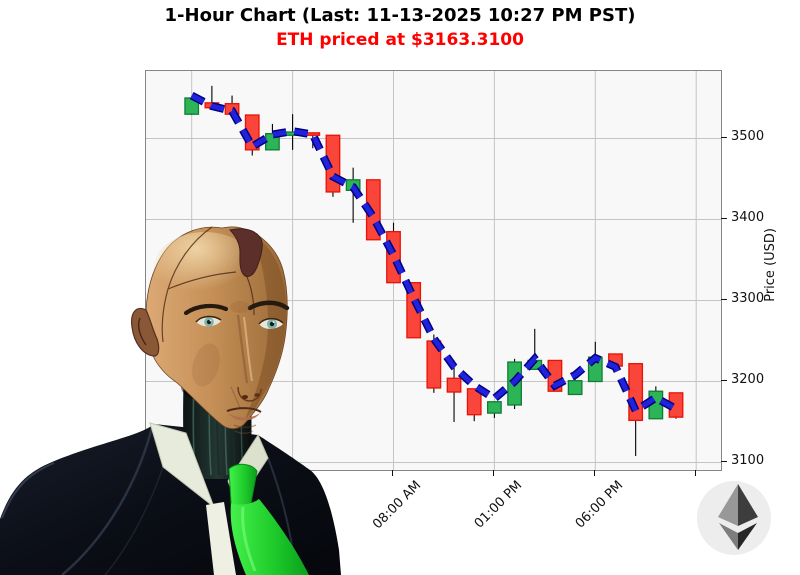 This screenshot has height=575, width=800. I want to click on chart-subtitle: ETH priced at $3163.3100, so click(400, 40).